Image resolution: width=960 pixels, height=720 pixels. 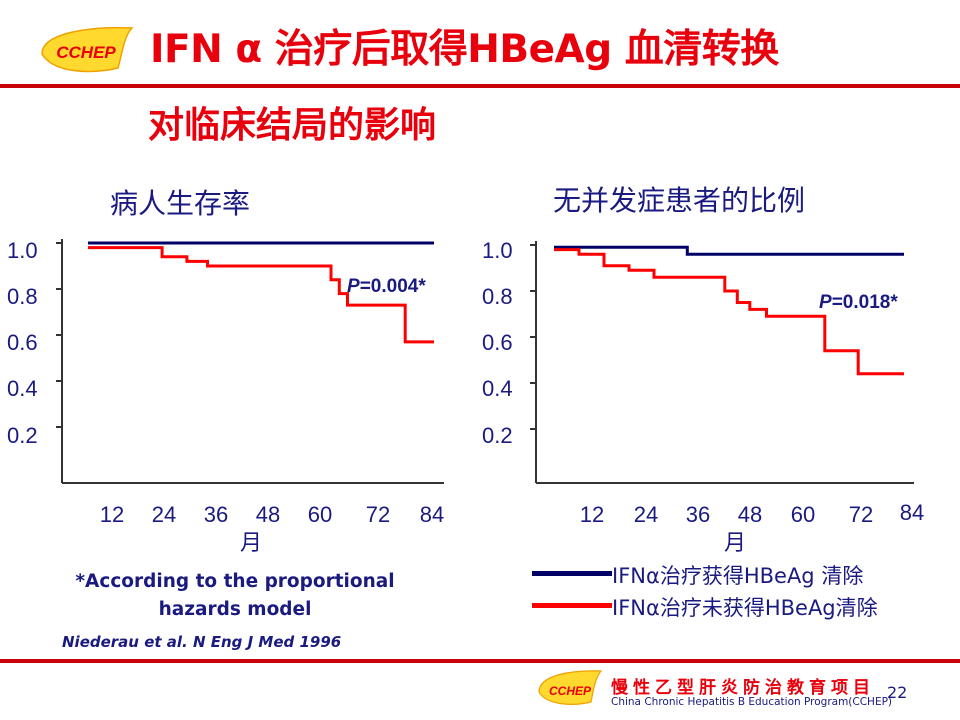 I want to click on slide-title: IFN α 治疗后取得HBeAg 血清转换, so click(x=464, y=49).